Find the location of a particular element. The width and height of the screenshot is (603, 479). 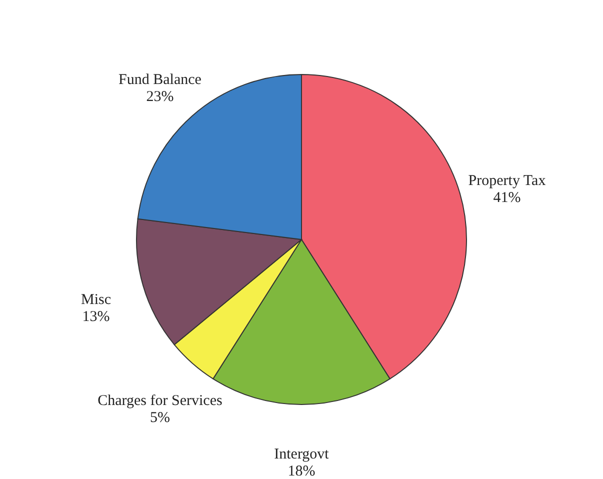

data-label: 23% is located at coordinates (160, 96).